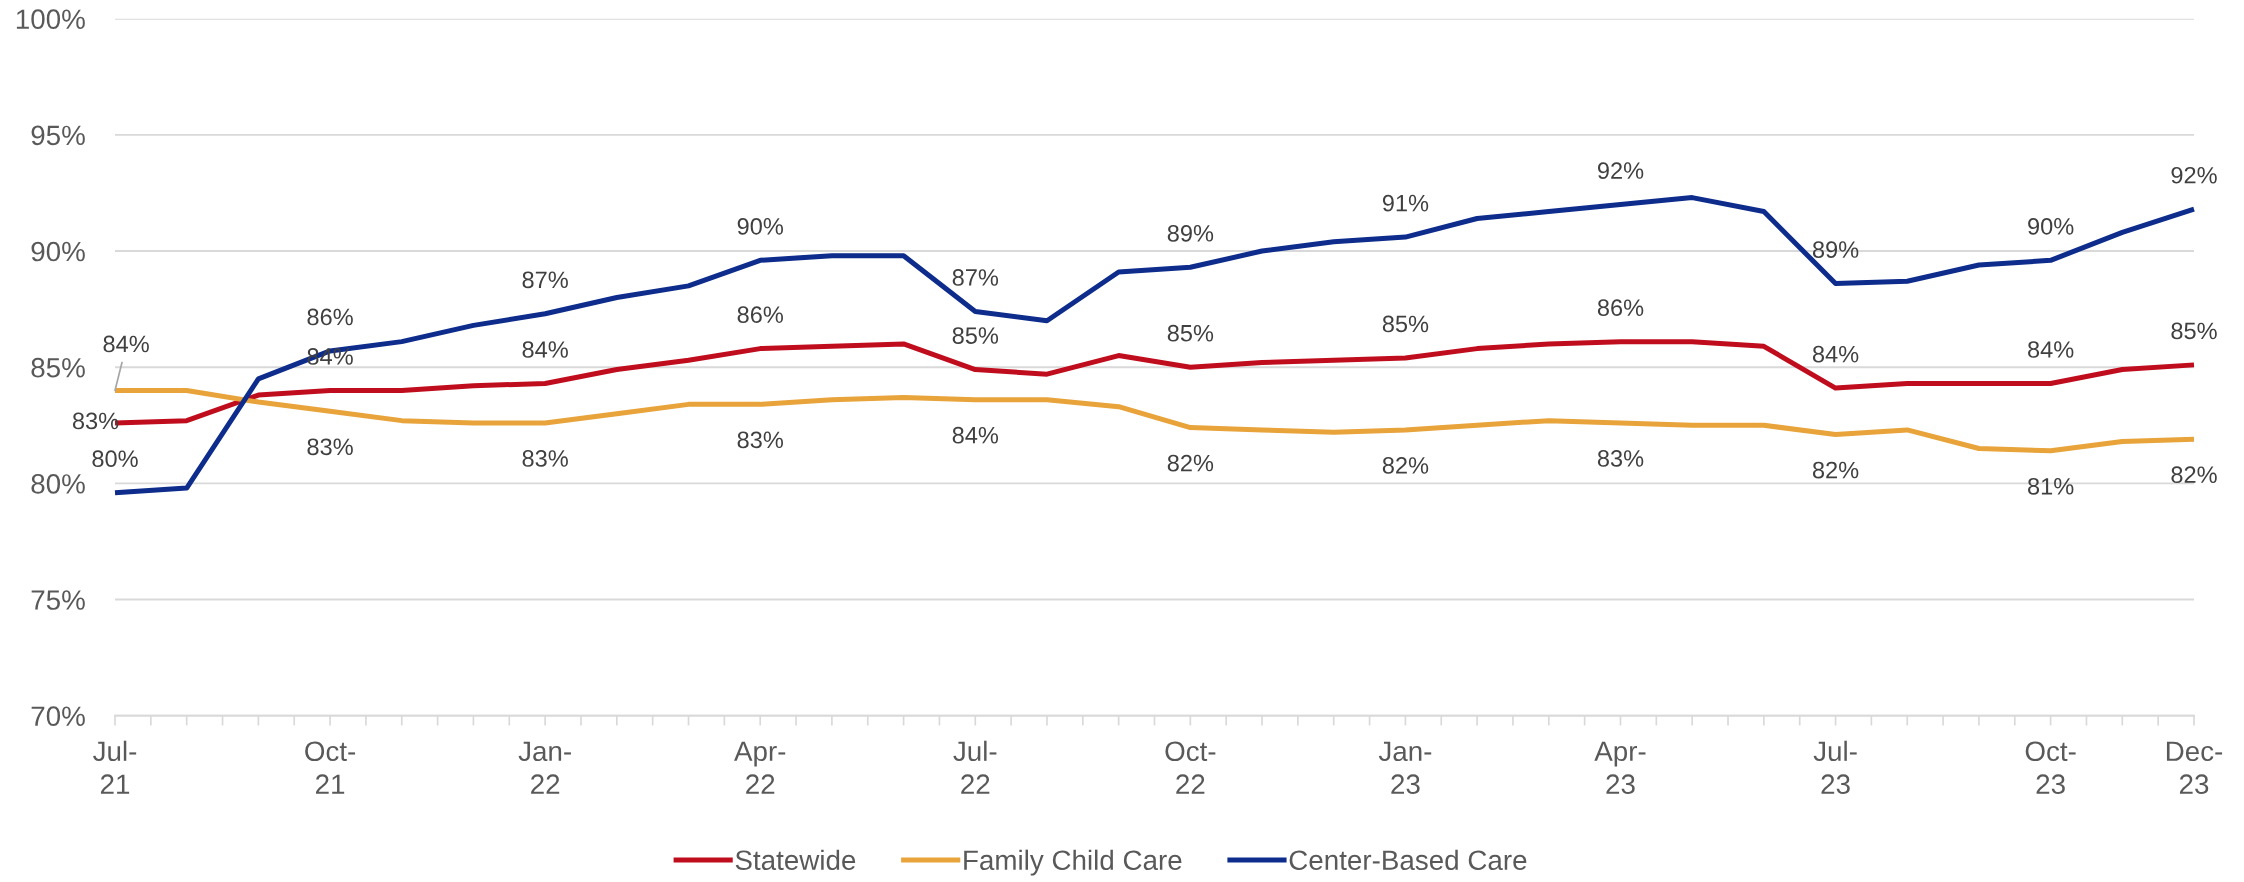  What do you see at coordinates (1405, 203) in the screenshot?
I see `data-label: 91%` at bounding box center [1405, 203].